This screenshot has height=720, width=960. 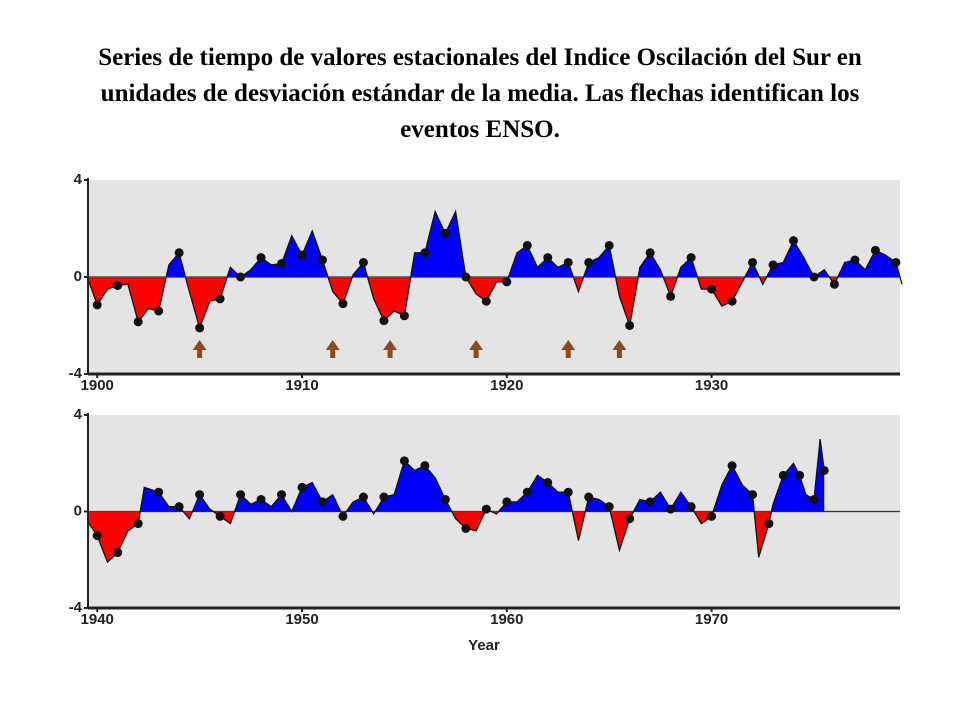 What do you see at coordinates (711, 619) in the screenshot?
I see `x-tick-label: 1970` at bounding box center [711, 619].